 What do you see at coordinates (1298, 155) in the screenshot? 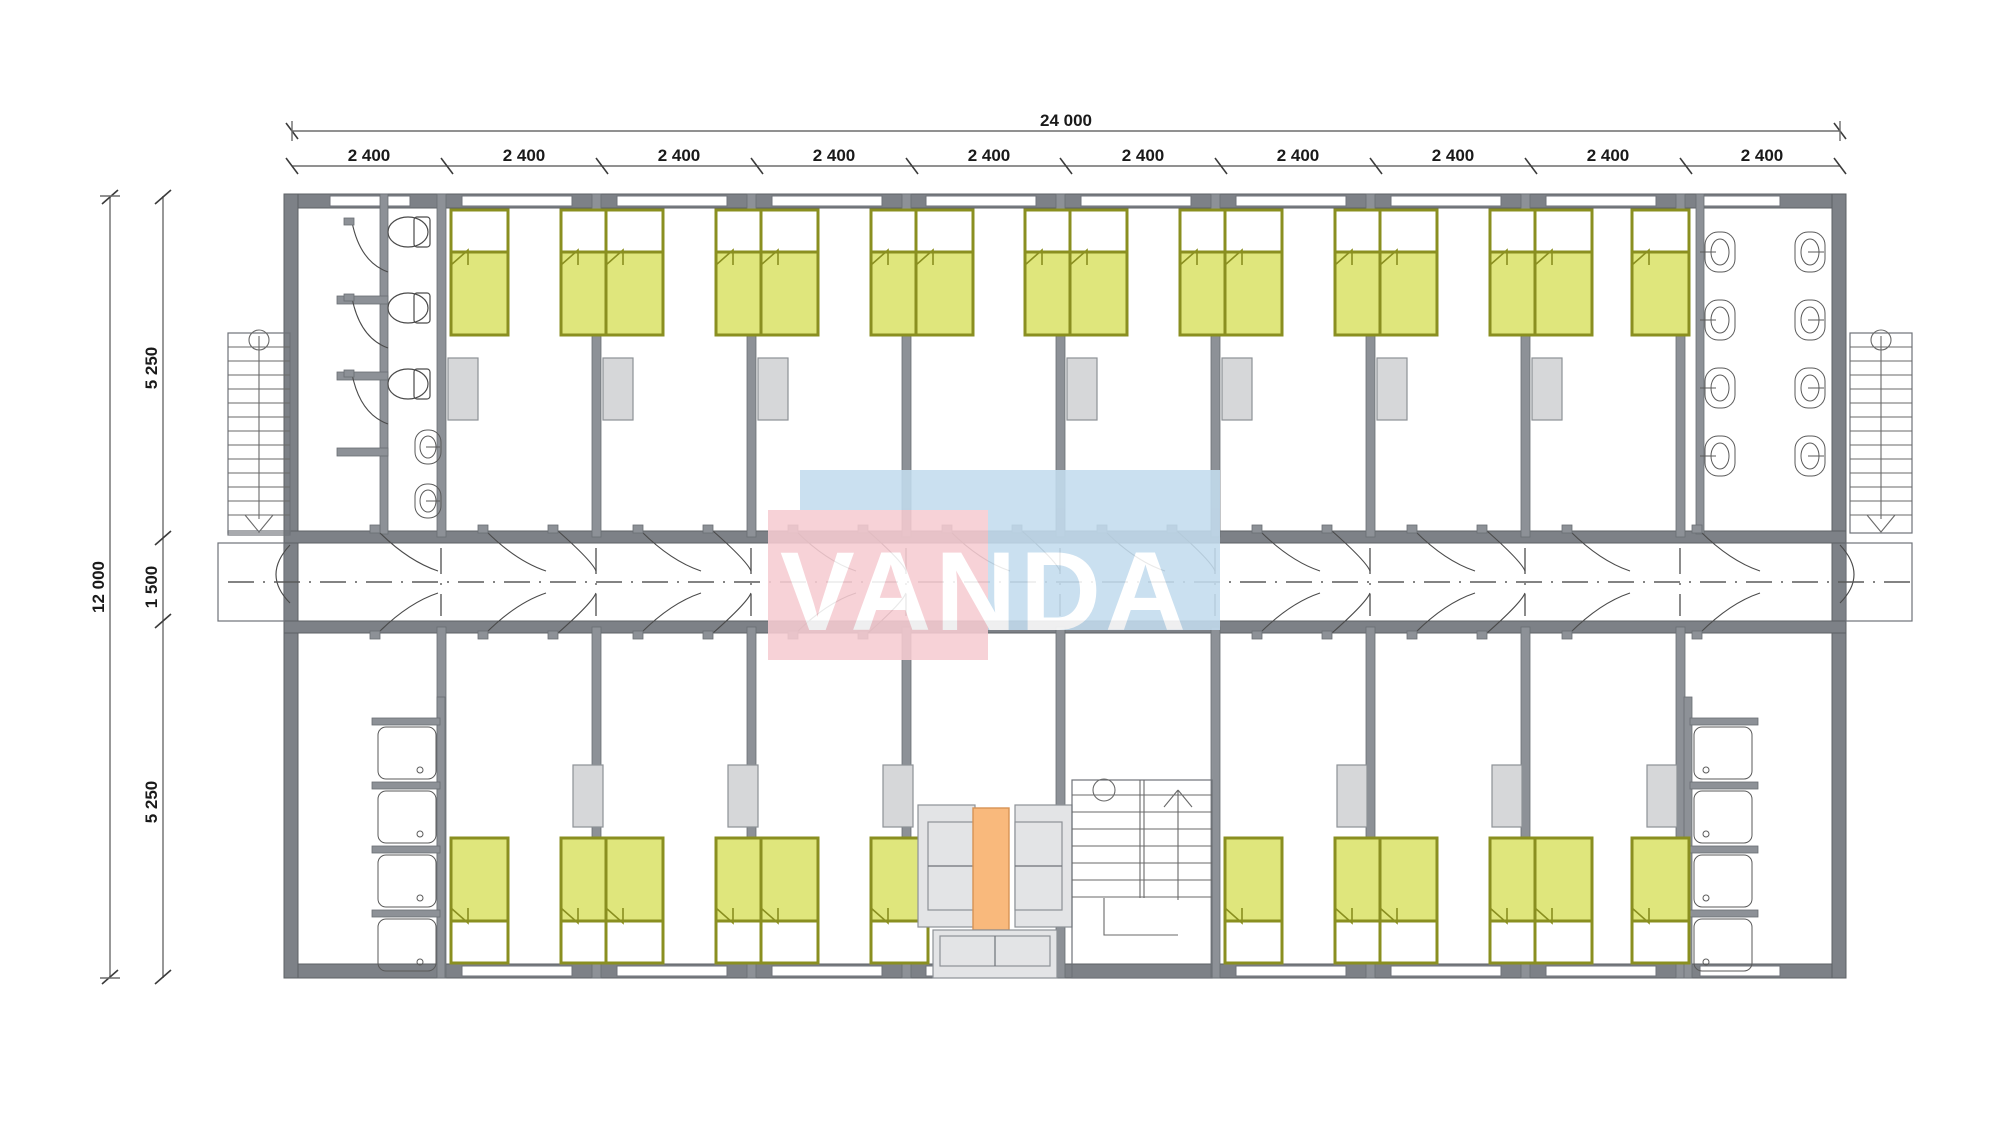
I see `bay-label-7: 2 400` at bounding box center [1298, 155].